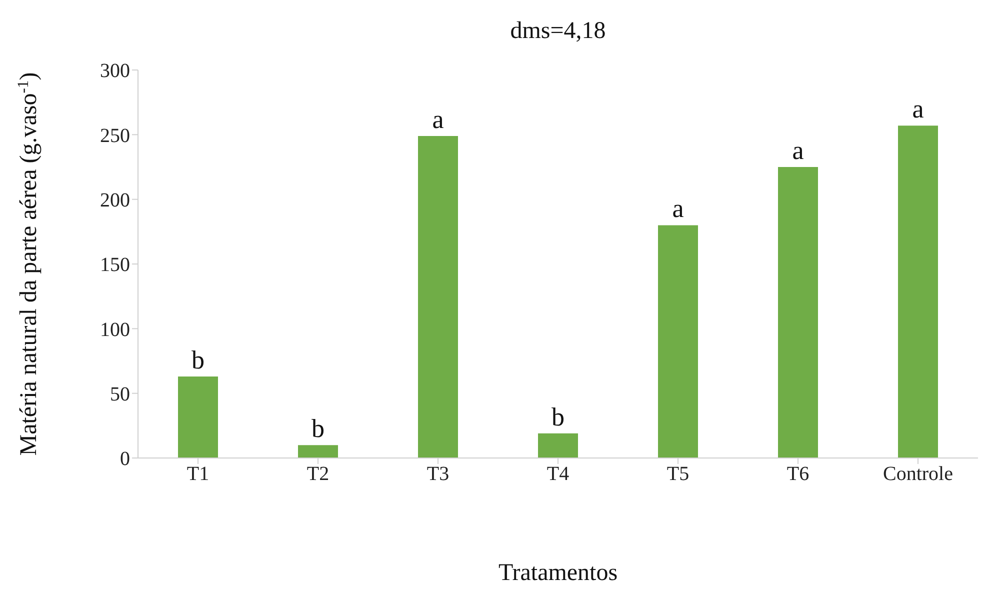  What do you see at coordinates (125, 459) in the screenshot?
I see `y-tick-label: 0` at bounding box center [125, 459].